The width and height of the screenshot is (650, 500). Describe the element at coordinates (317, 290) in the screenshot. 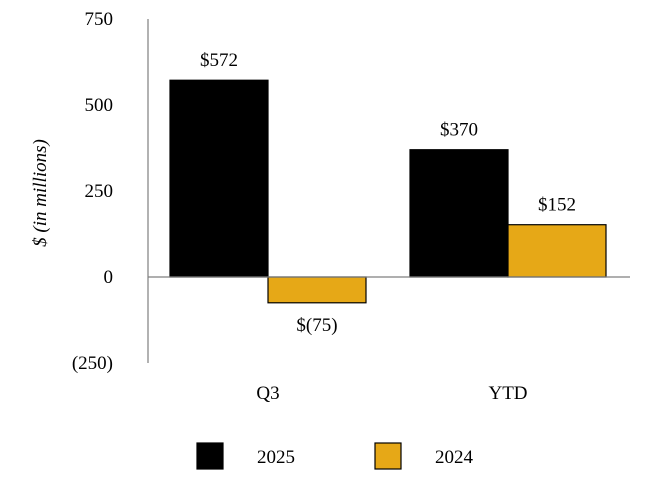

I see `bar-2024-q3` at that location.